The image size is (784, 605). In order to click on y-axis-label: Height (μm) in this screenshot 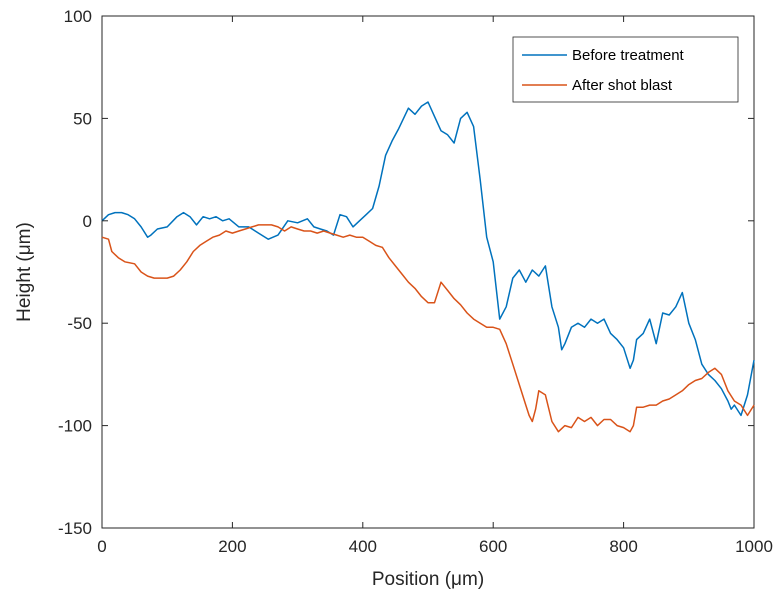, I will do `click(24, 272)`.